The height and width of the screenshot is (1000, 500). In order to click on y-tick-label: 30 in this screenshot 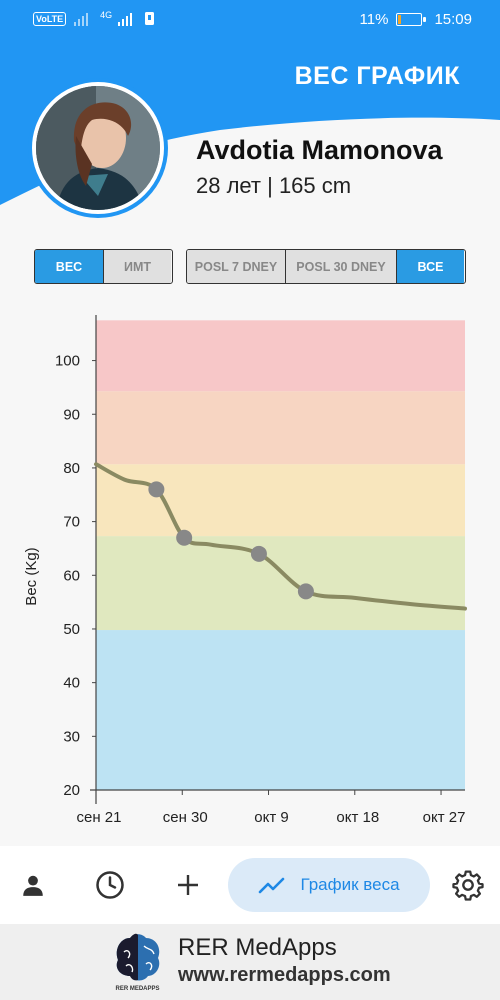, I will do `click(71, 736)`.